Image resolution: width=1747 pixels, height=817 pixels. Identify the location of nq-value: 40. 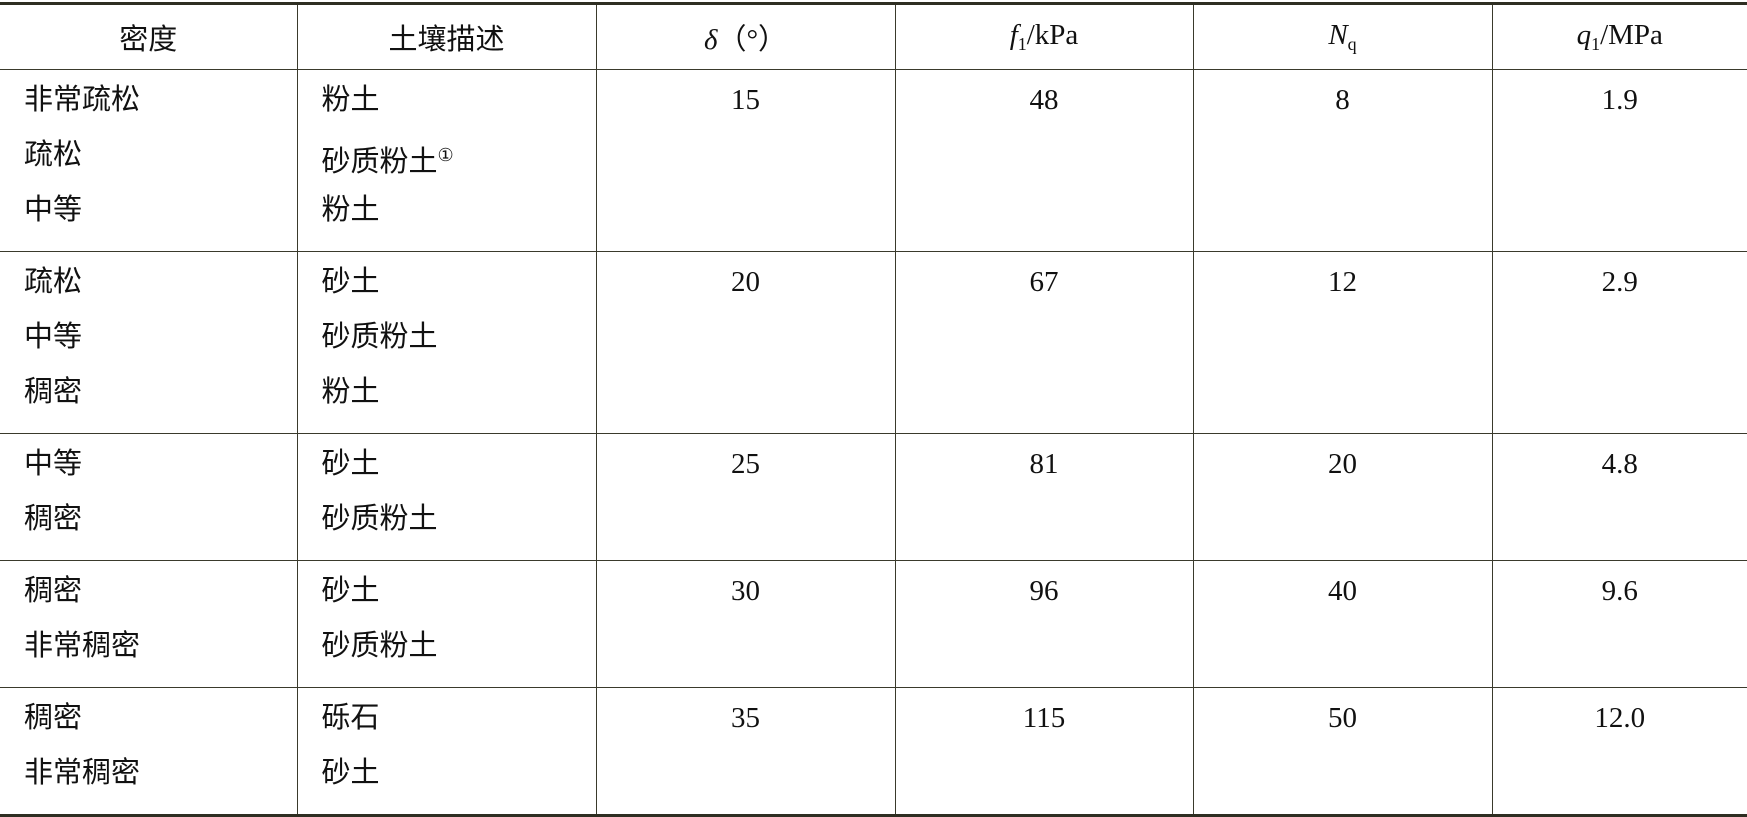
(1343, 598).